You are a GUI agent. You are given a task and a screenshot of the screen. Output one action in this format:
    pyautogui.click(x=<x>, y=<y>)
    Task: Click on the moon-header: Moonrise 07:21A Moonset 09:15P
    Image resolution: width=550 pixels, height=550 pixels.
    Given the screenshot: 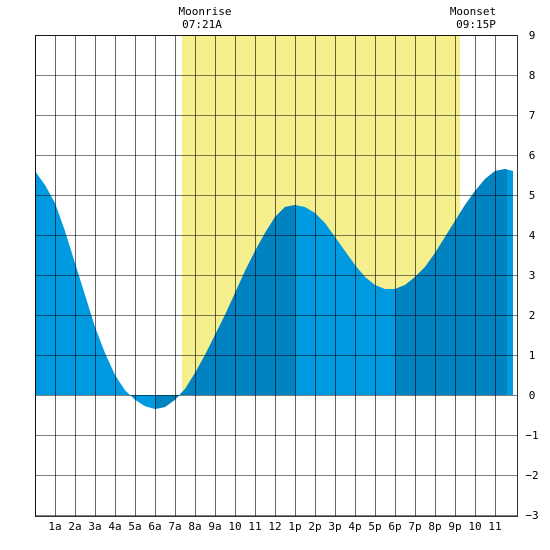 What is the action you would take?
    pyautogui.click(x=338, y=18)
    